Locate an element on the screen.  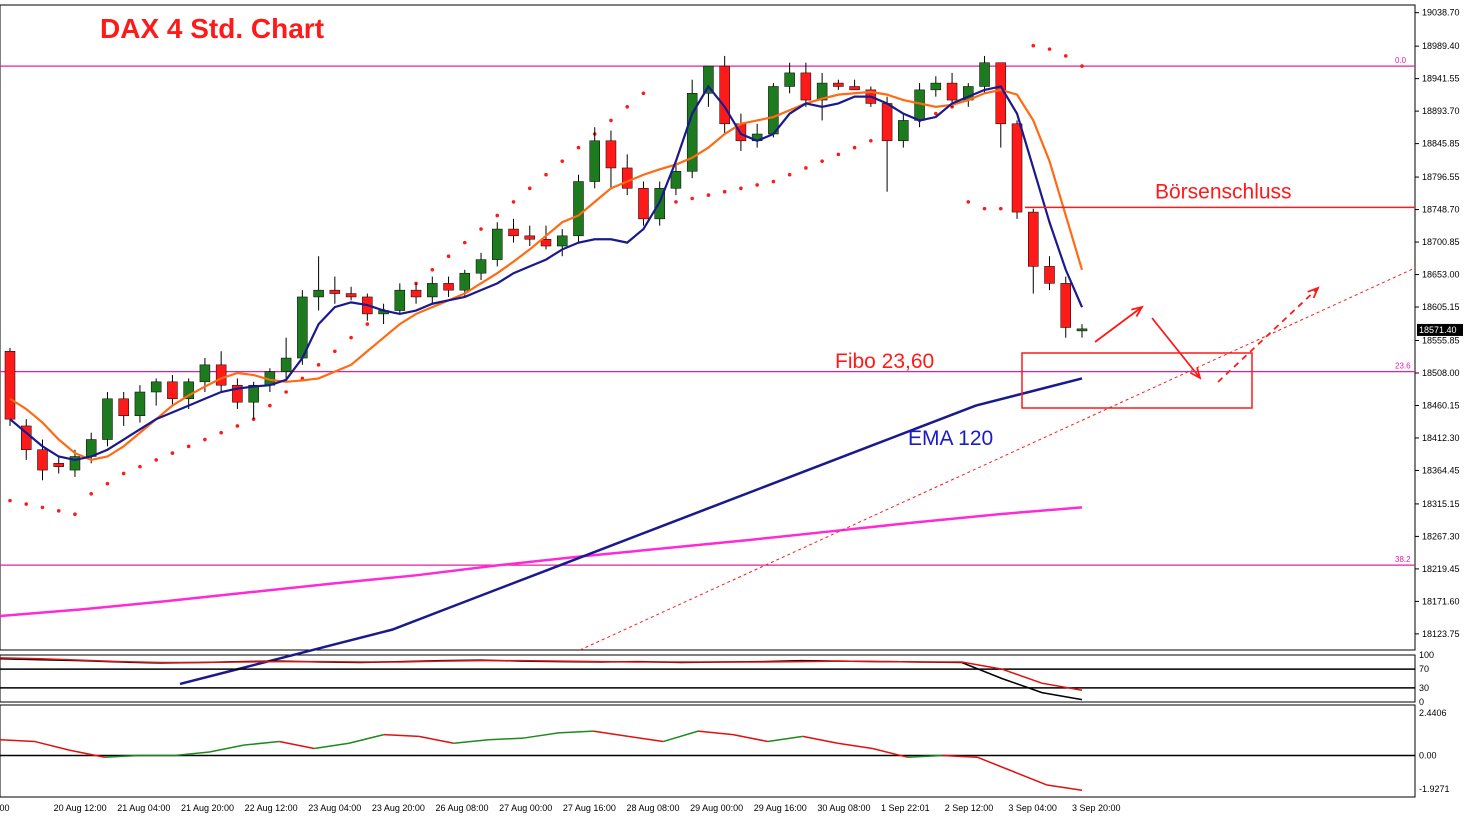
price-tick-label: 18941.55 is located at coordinates (1441, 79).